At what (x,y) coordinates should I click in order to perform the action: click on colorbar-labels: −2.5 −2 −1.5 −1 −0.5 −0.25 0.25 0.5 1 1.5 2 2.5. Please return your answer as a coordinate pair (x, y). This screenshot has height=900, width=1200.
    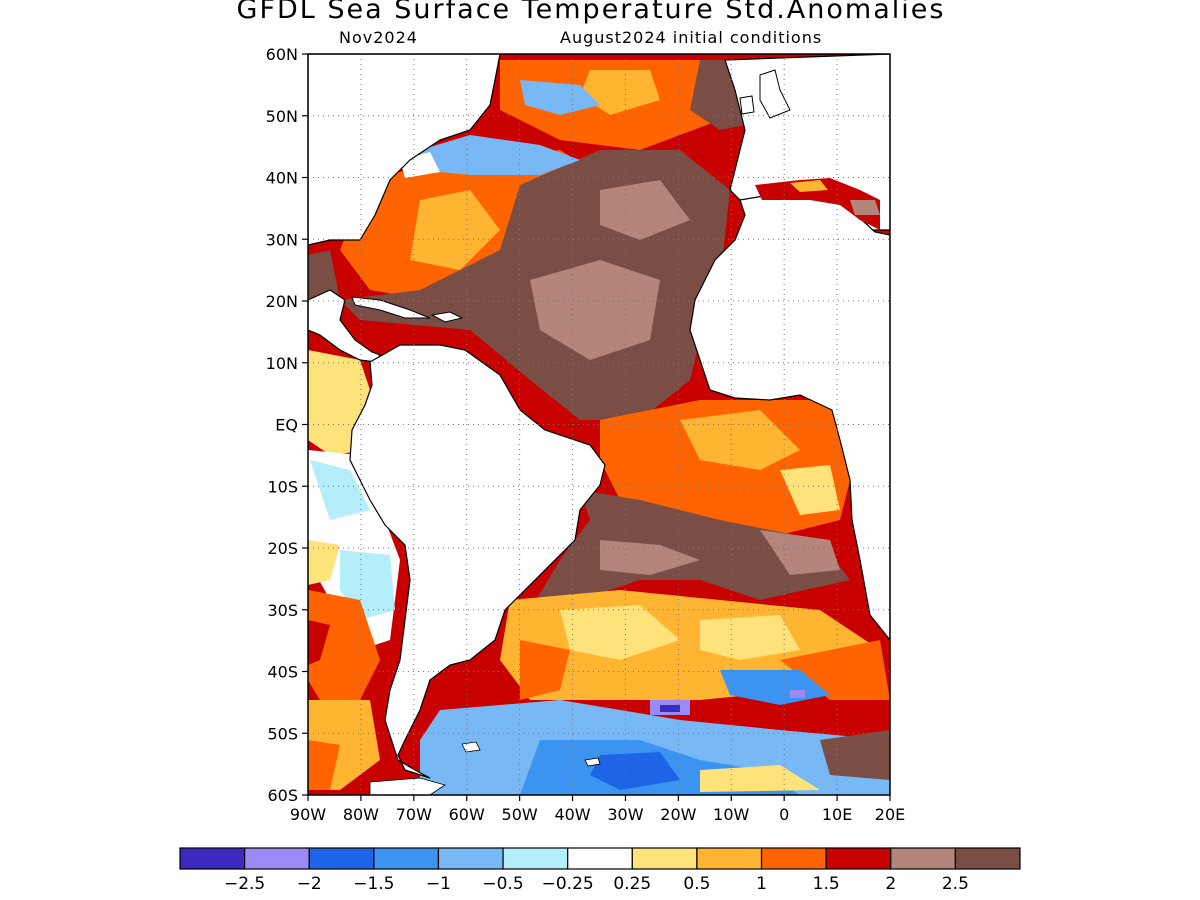
    Looking at the image, I should click on (596, 884).